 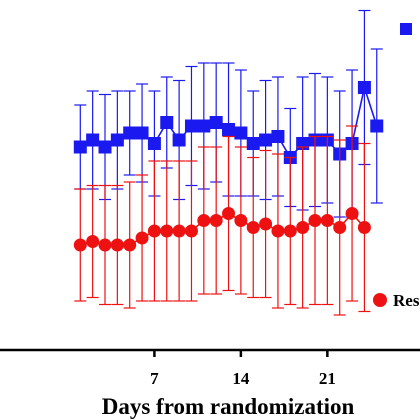 What do you see at coordinates (396, 166) in the screenshot?
I see `legend: Res` at bounding box center [396, 166].